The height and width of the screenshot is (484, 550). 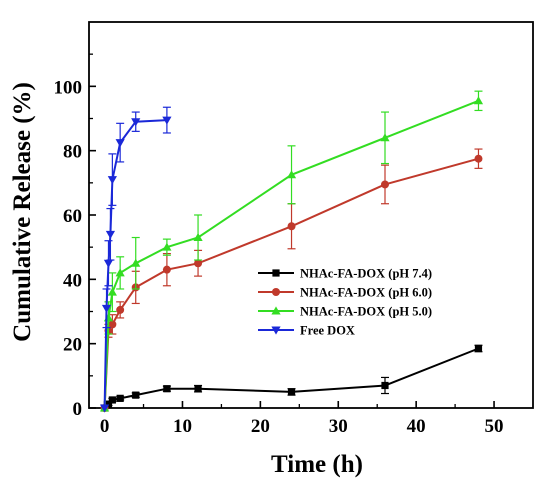 I want to click on x-tick-label: 50, so click(x=494, y=426).